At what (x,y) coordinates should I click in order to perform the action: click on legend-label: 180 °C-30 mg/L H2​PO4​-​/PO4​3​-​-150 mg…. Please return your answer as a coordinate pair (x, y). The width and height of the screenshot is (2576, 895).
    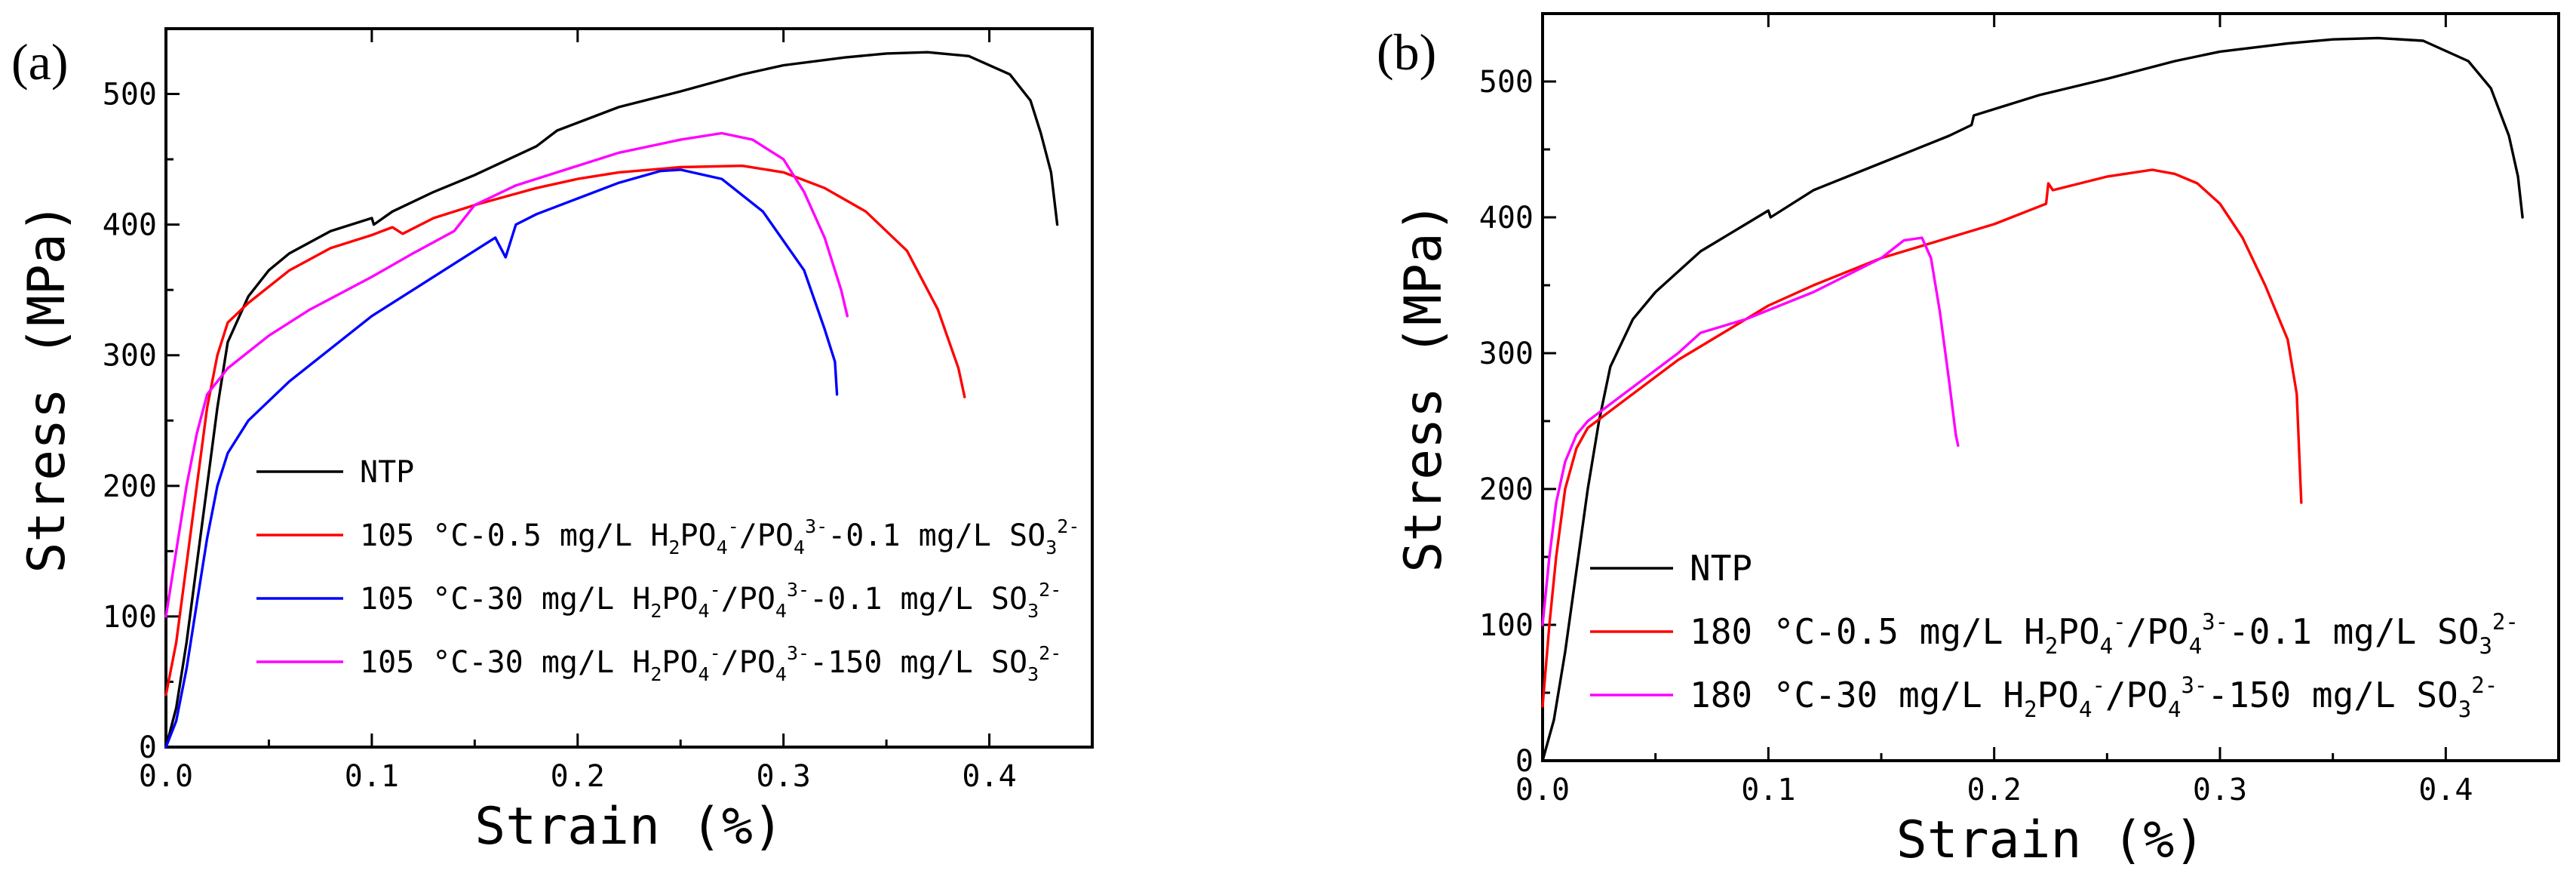
    Looking at the image, I should click on (2094, 697).